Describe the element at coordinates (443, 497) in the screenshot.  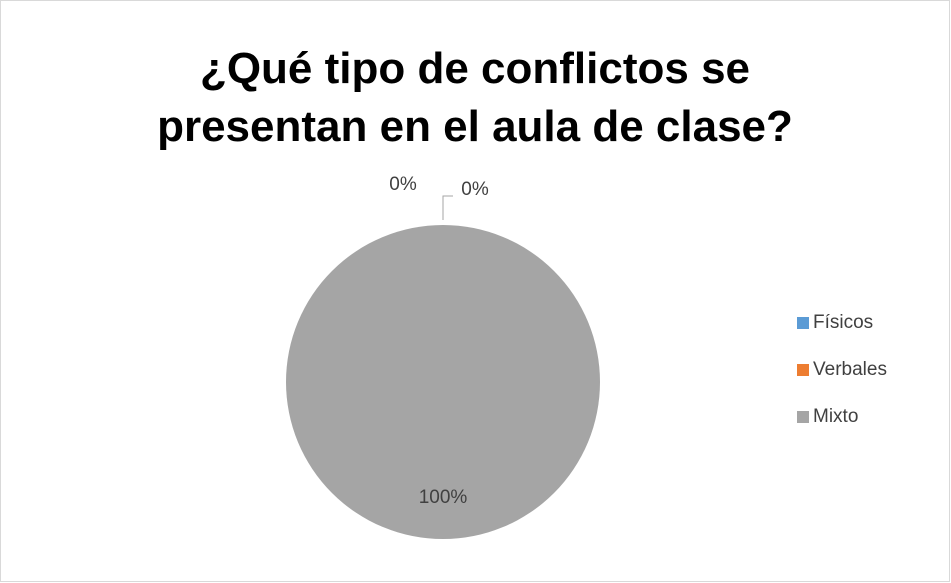
I see `data-label: 100%` at that location.